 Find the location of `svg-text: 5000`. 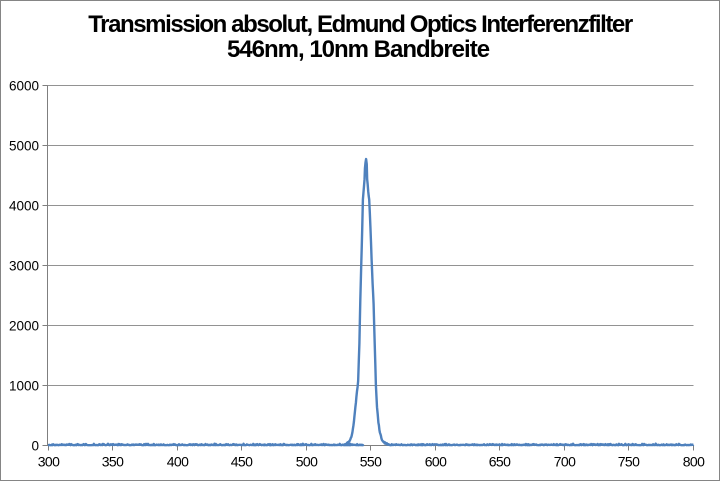

svg-text: 5000 is located at coordinates (24, 145).